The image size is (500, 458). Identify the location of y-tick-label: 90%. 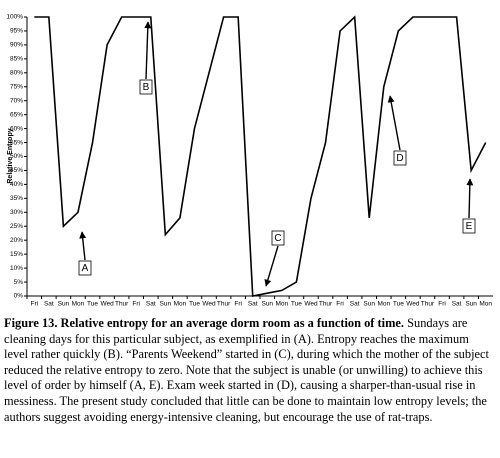
(16, 45).